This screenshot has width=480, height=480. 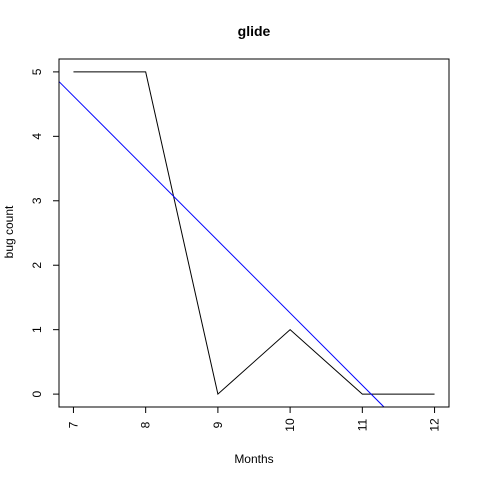 What do you see at coordinates (37, 265) in the screenshot?
I see `y-tick-label-2: 2` at bounding box center [37, 265].